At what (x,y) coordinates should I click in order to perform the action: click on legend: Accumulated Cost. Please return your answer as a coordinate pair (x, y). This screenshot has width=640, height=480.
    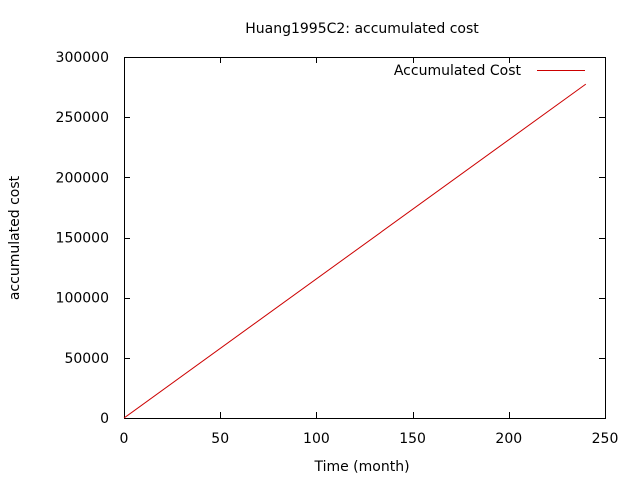
    Looking at the image, I should click on (489, 71).